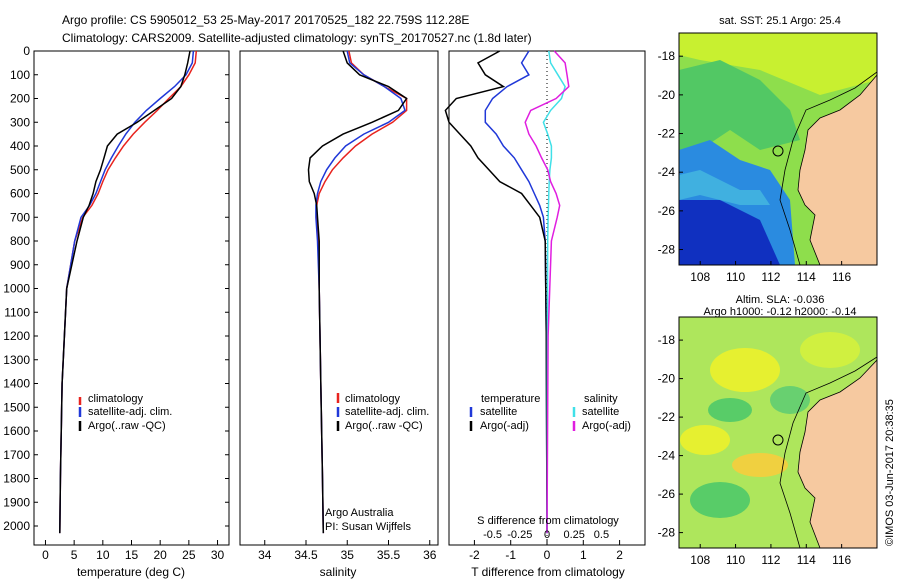 The image size is (900, 580). I want to click on x-tick-label: 34.5, so click(306, 555).